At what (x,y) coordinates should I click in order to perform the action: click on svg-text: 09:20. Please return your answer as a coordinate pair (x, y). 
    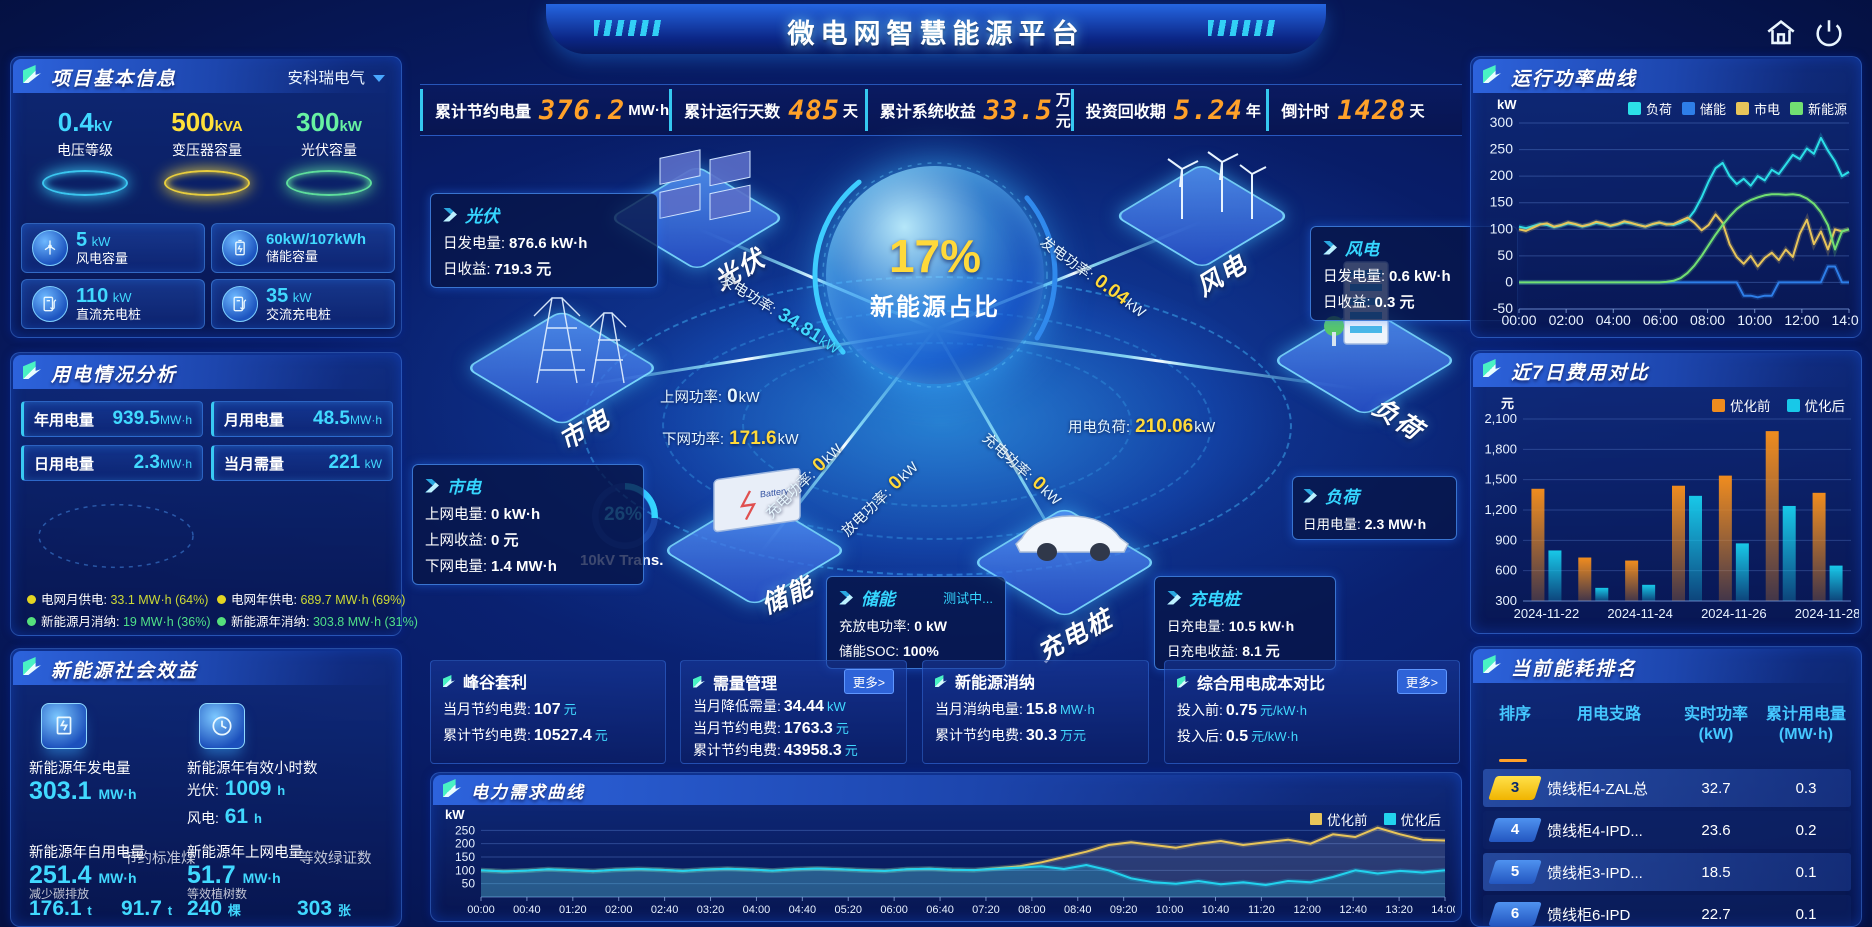
    Looking at the image, I should click on (1124, 910).